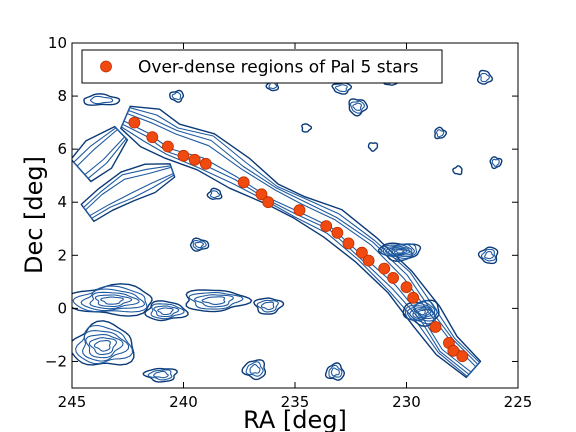 This screenshot has height=432, width=576. Describe the element at coordinates (62, 255) in the screenshot. I see `y-tick-label: 2` at that location.